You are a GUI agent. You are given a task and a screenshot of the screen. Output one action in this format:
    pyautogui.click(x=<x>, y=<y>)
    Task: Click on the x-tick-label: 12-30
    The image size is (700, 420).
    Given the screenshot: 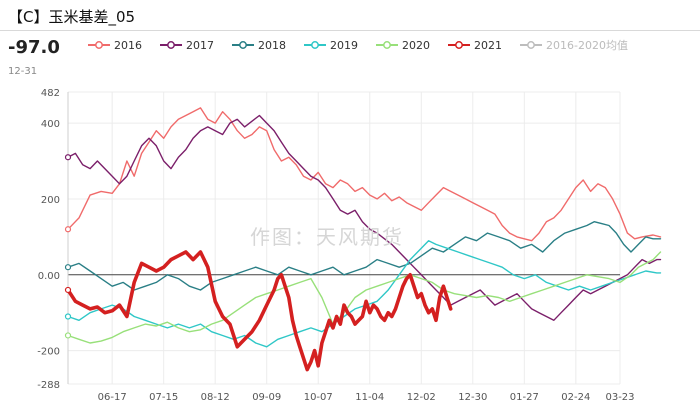 What is the action you would take?
    pyautogui.click(x=472, y=397)
    